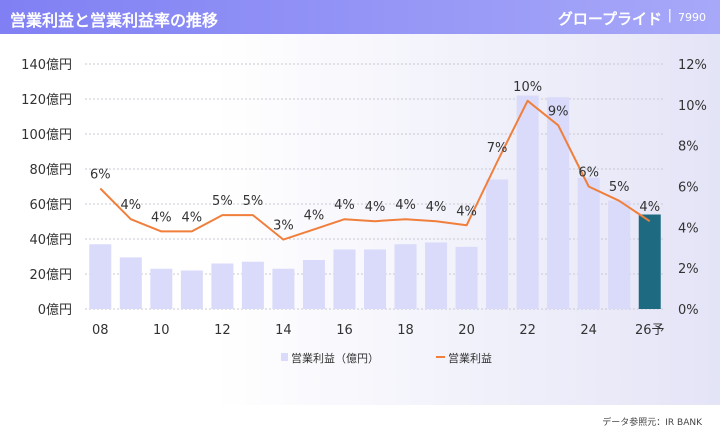 Image resolution: width=720 pixels, height=428 pixels. Describe the element at coordinates (50, 170) in the screenshot. I see `y-left-tick-label: 80億円` at that location.